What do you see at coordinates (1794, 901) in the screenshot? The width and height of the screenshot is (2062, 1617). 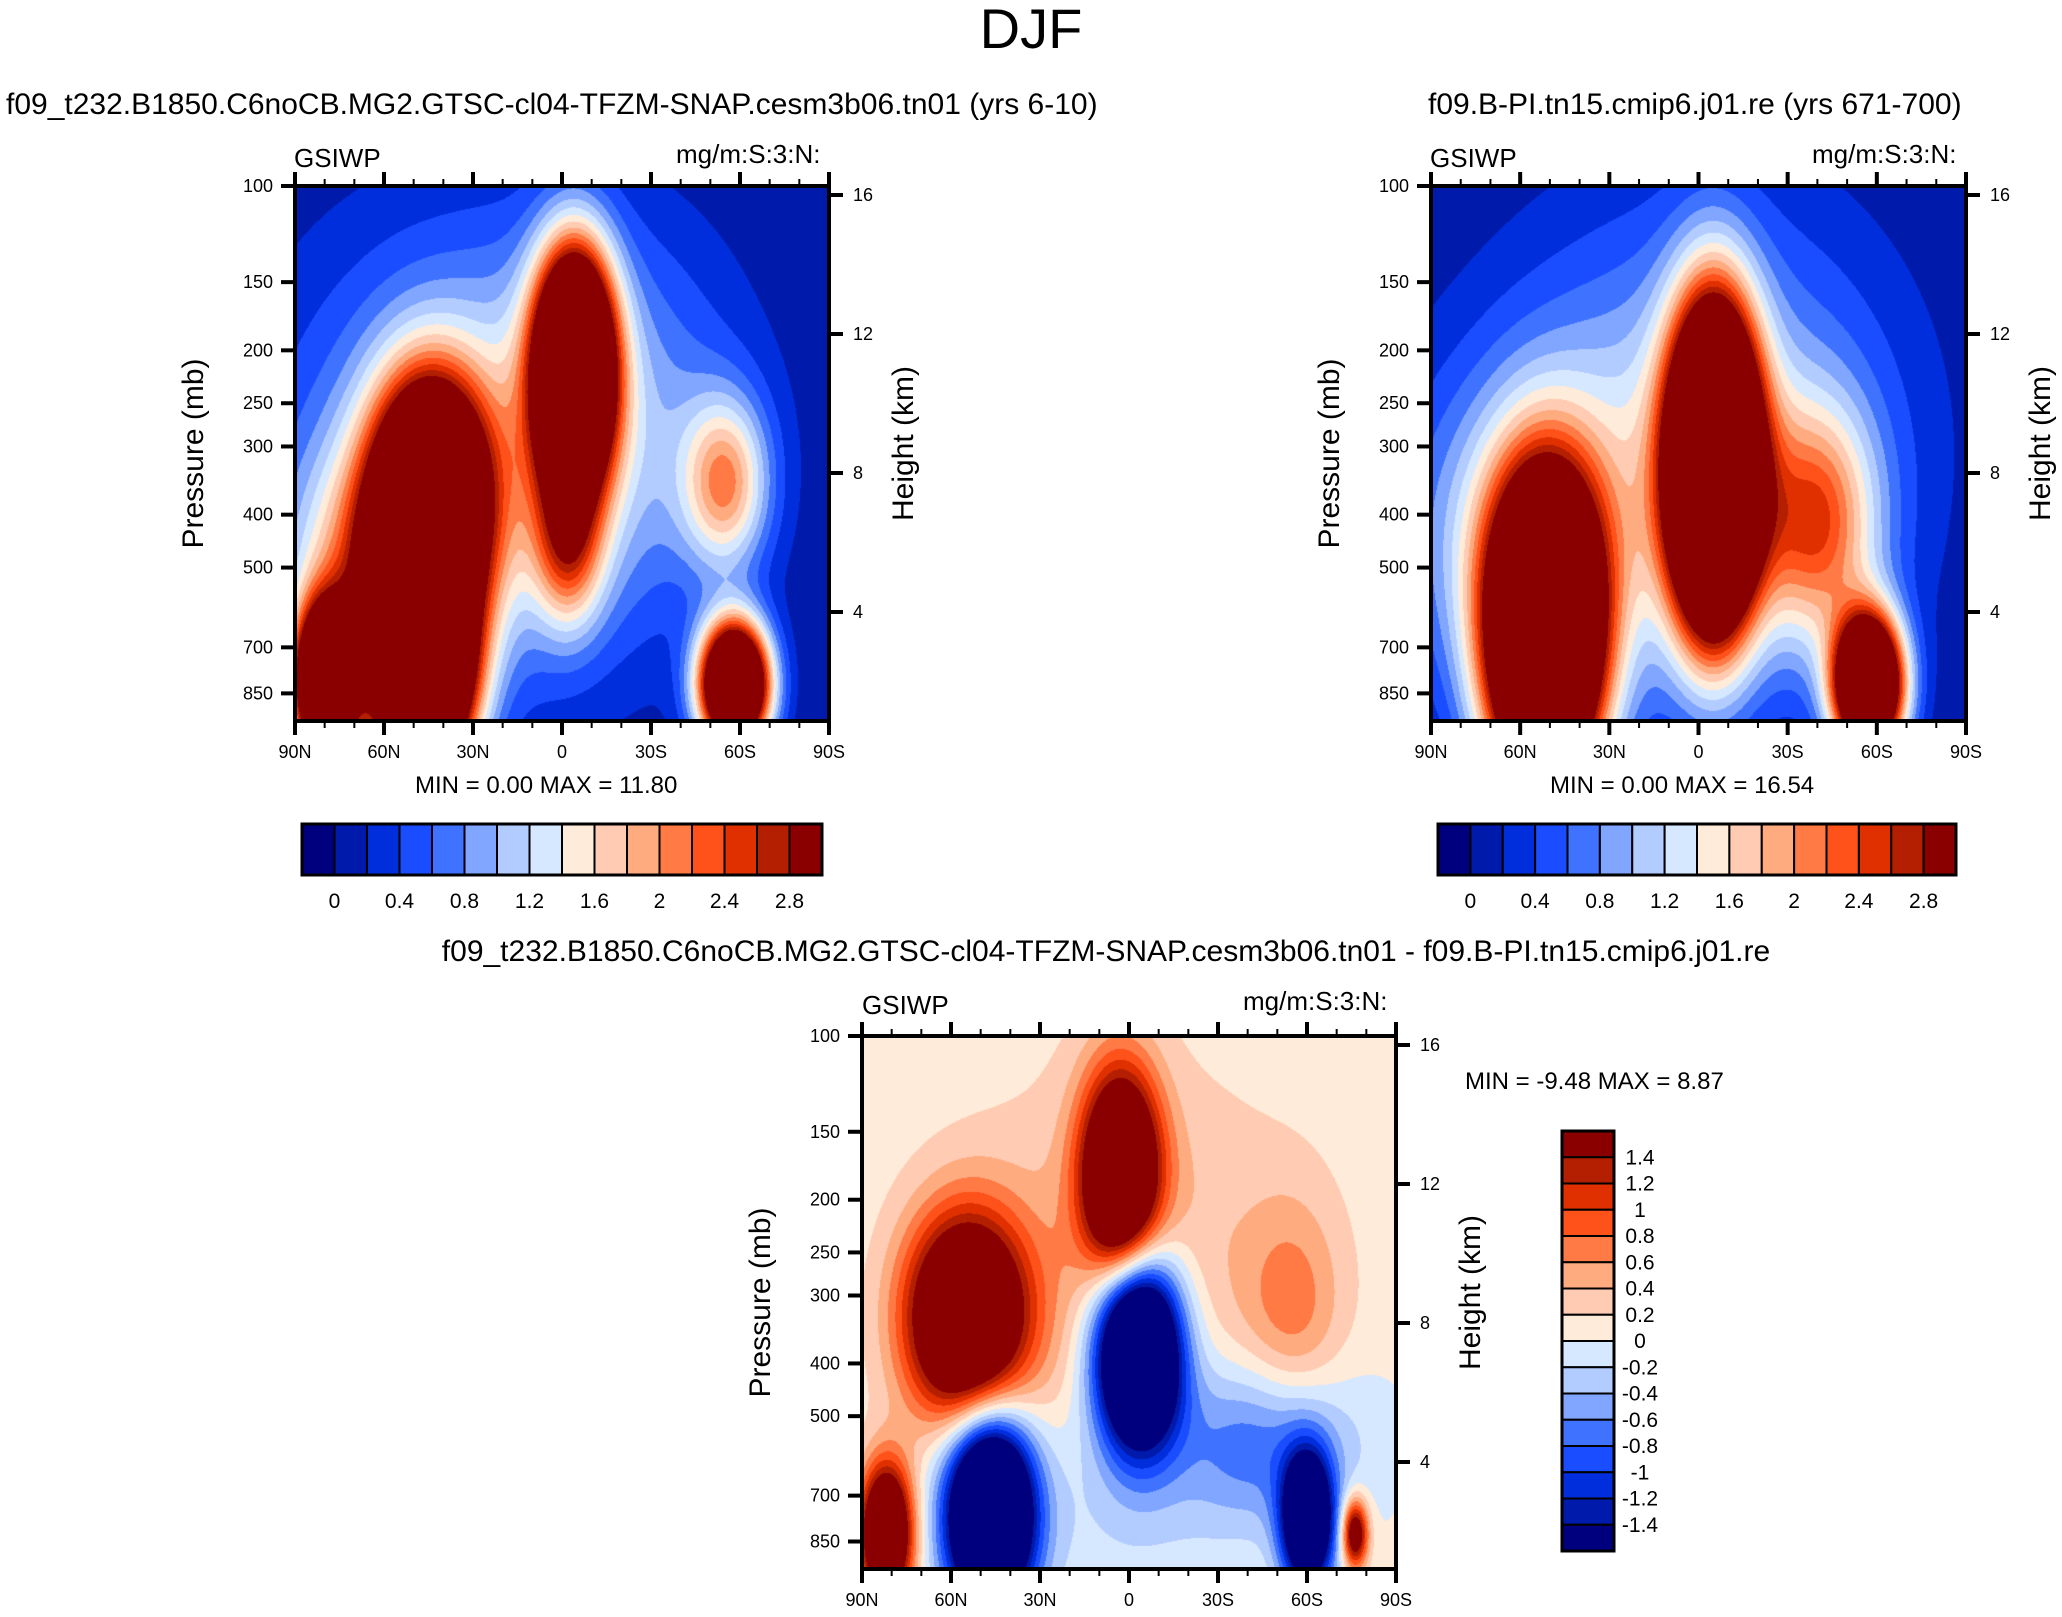 I see `colorbar-label: 2` at bounding box center [1794, 901].